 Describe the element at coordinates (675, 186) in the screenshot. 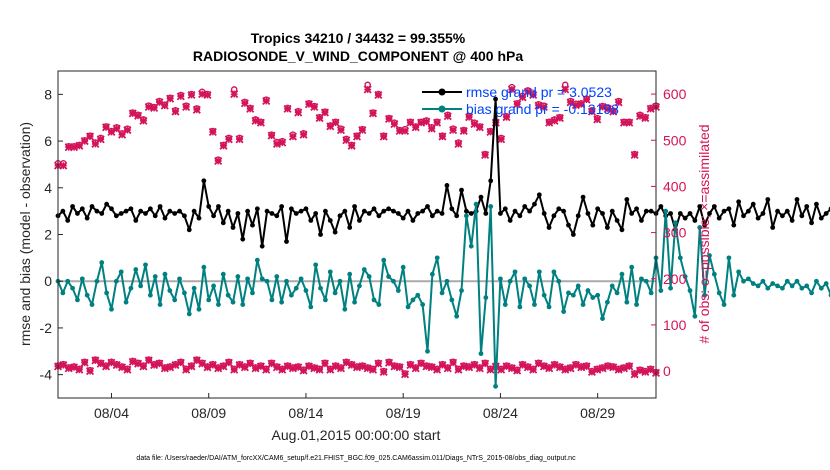

I see `y-right-tick-label: 400` at that location.